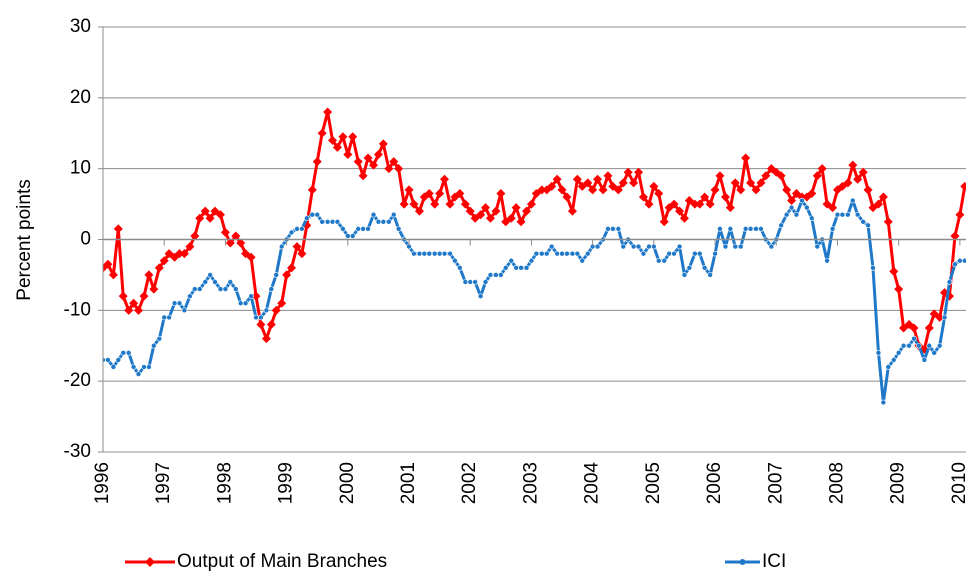 This screenshot has height=573, width=966. What do you see at coordinates (77, 309) in the screenshot?
I see `y-tick-label: -10` at bounding box center [77, 309].